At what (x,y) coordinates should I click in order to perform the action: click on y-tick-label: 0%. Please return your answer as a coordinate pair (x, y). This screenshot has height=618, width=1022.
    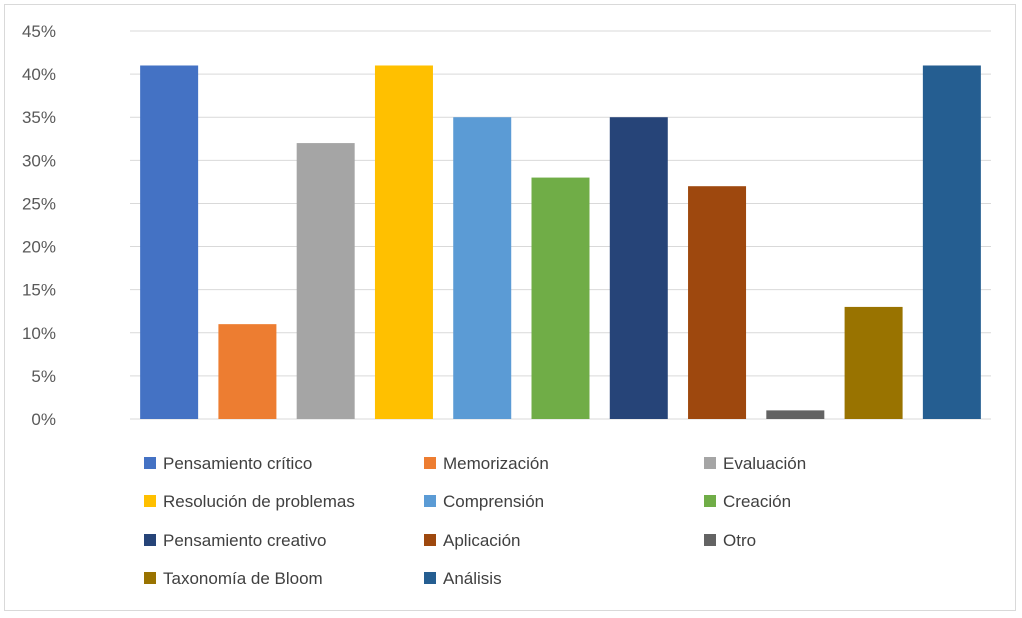
    Looking at the image, I should click on (43, 419).